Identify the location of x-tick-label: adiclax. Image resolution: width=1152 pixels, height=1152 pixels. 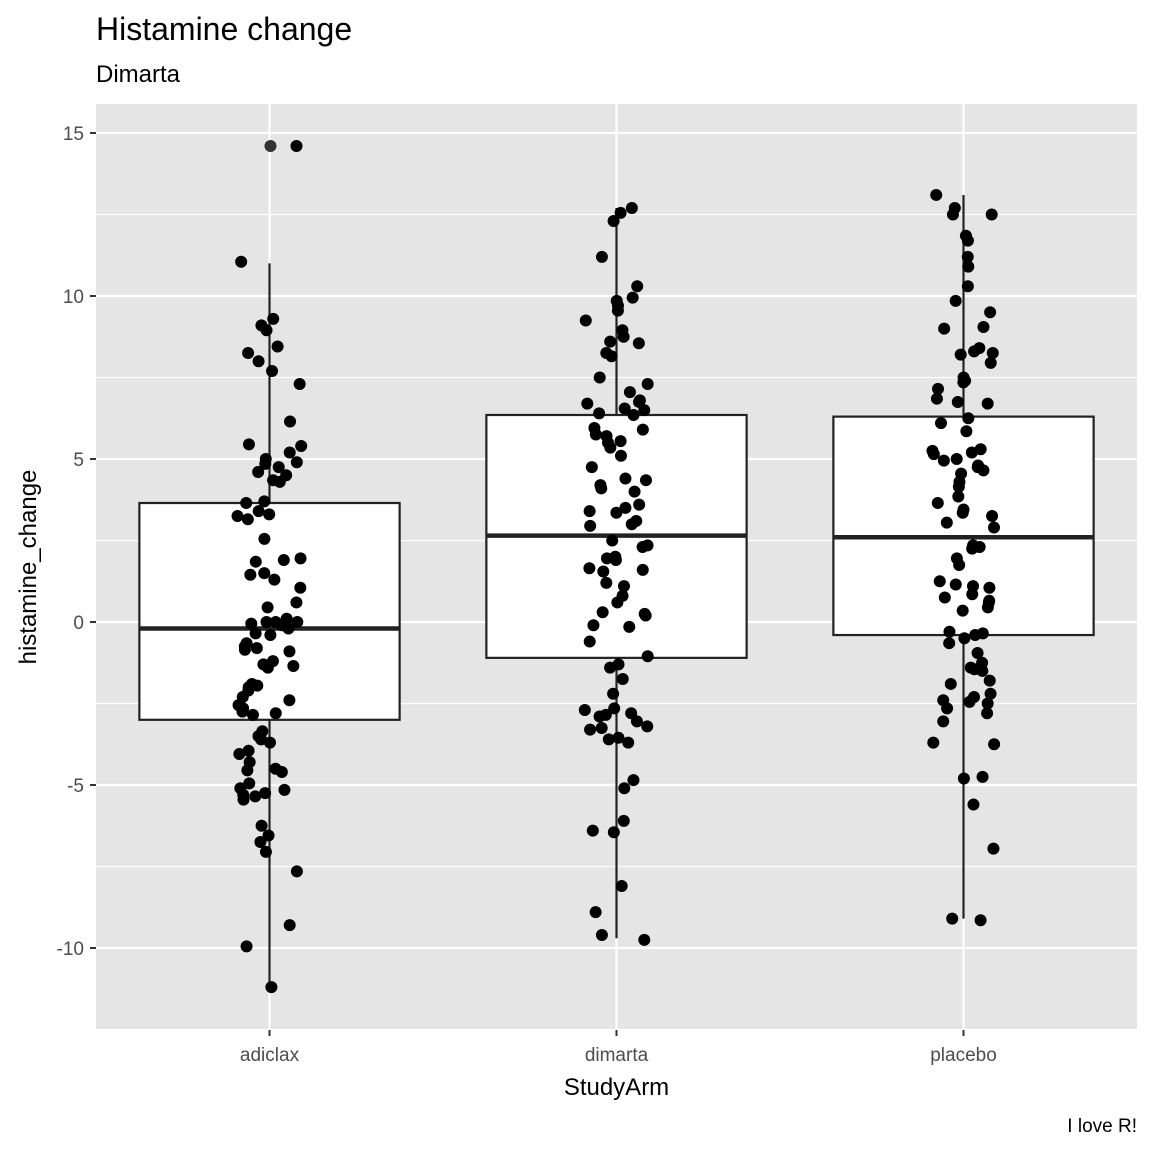
(270, 1055).